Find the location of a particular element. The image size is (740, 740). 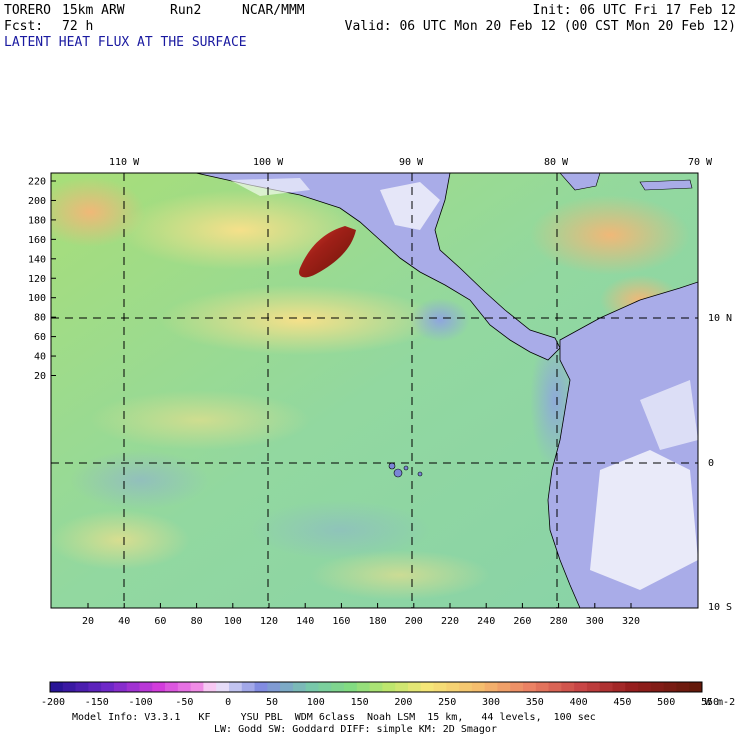

colorbar-label: 100 is located at coordinates (316, 702).